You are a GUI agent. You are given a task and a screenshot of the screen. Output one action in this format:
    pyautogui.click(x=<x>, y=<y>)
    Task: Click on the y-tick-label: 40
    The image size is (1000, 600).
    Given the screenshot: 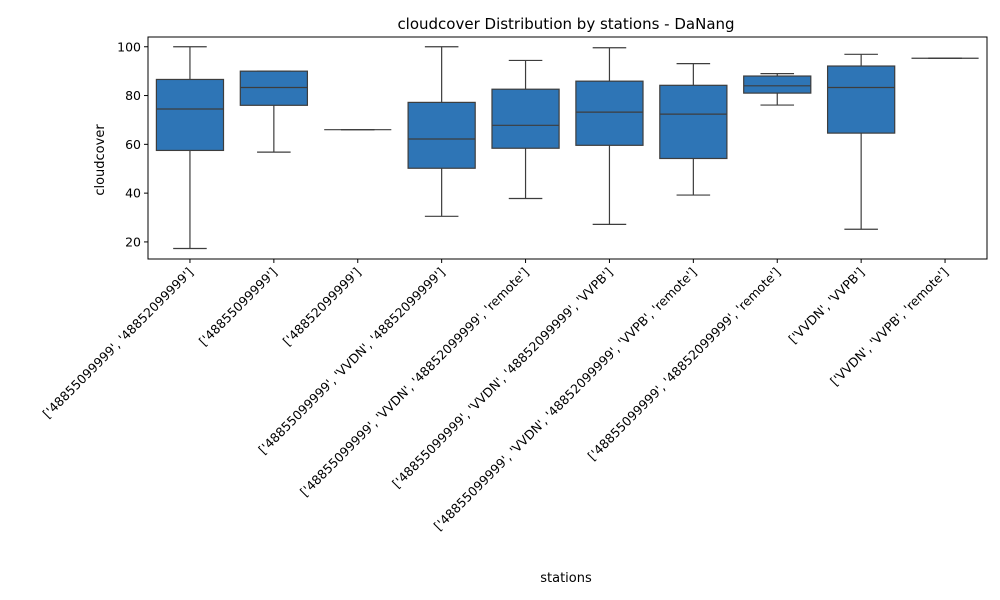 What is the action you would take?
    pyautogui.click(x=133, y=193)
    